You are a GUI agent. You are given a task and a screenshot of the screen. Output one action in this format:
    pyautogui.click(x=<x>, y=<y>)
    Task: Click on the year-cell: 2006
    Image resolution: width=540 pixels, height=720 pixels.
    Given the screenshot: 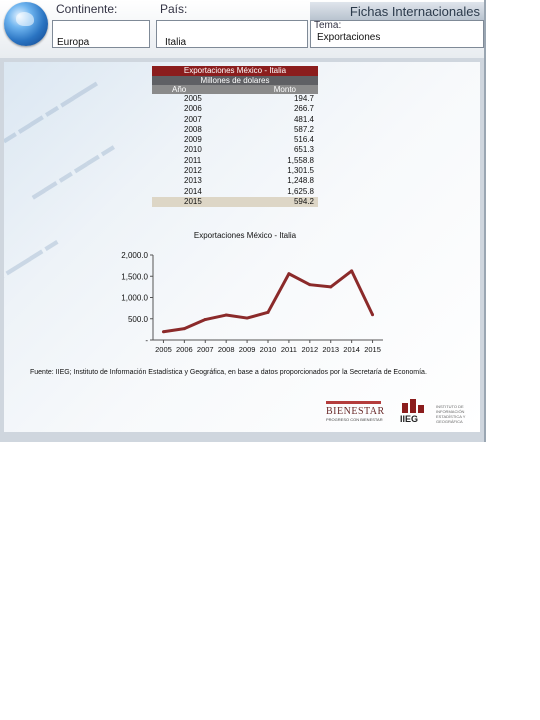 What is the action you would take?
    pyautogui.click(x=193, y=109)
    